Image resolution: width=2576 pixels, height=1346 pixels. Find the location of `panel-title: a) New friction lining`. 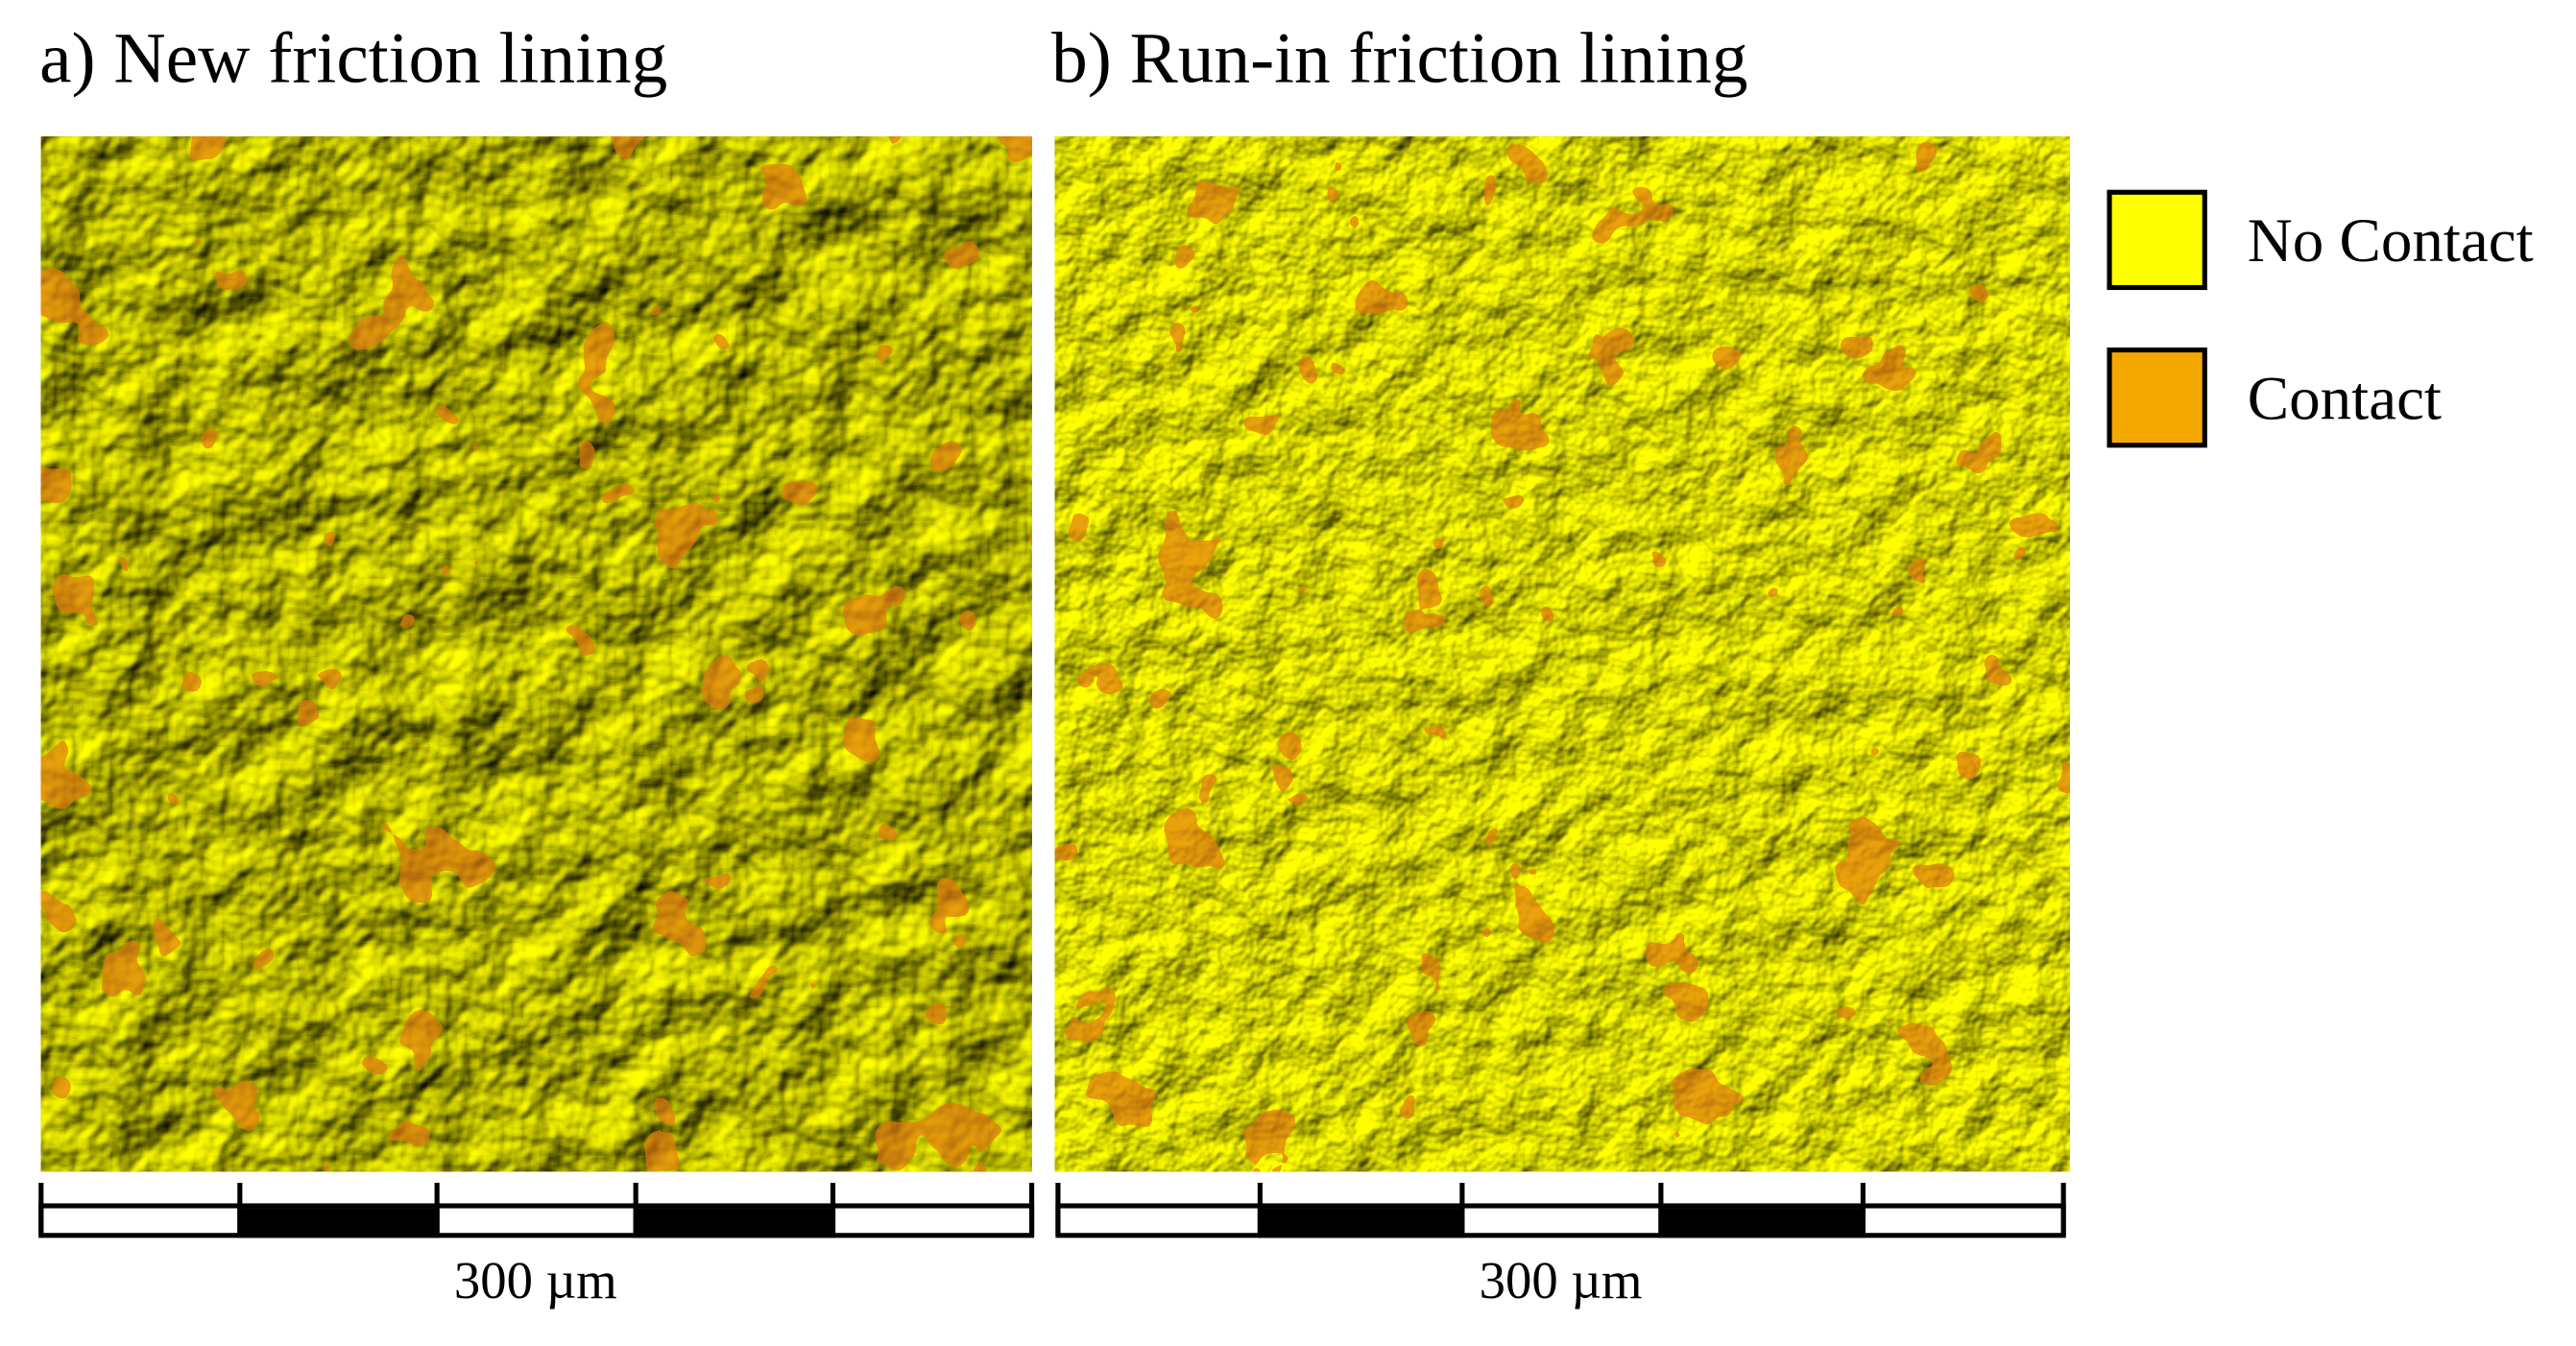

panel-title: a) New friction lining is located at coordinates (353, 59).